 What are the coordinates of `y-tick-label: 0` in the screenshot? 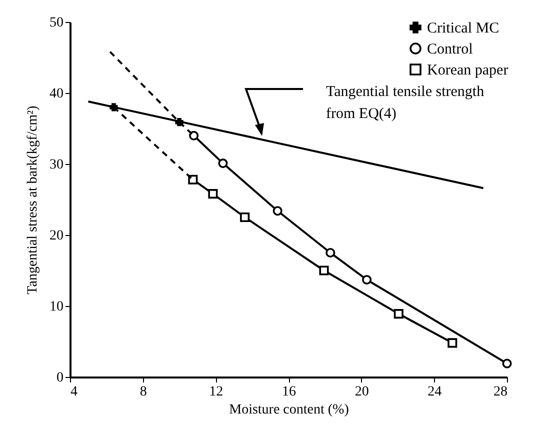 It's located at (60, 378).